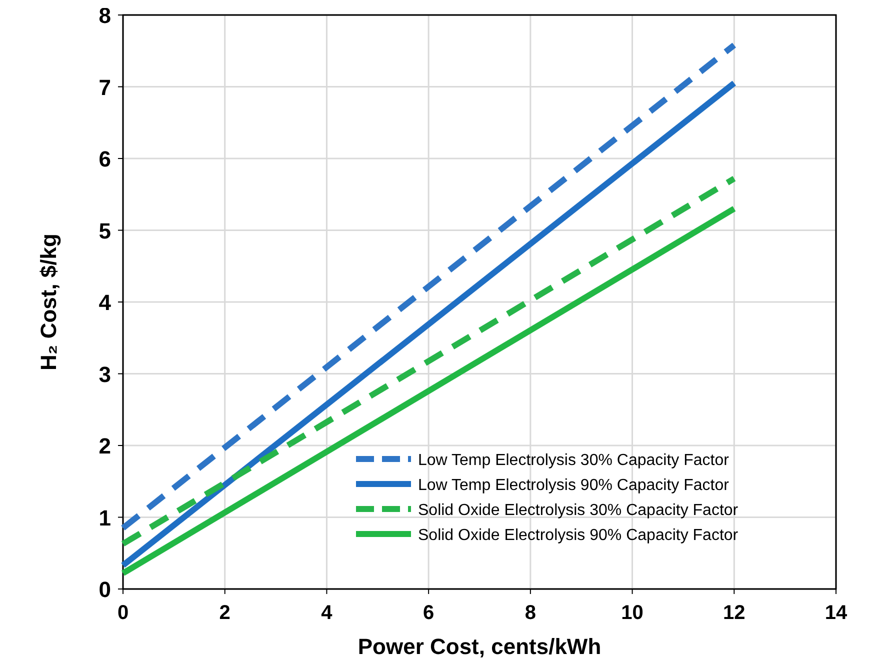  Describe the element at coordinates (48, 302) in the screenshot. I see `y-axis-title: H₂ Cost, $/kg` at that location.